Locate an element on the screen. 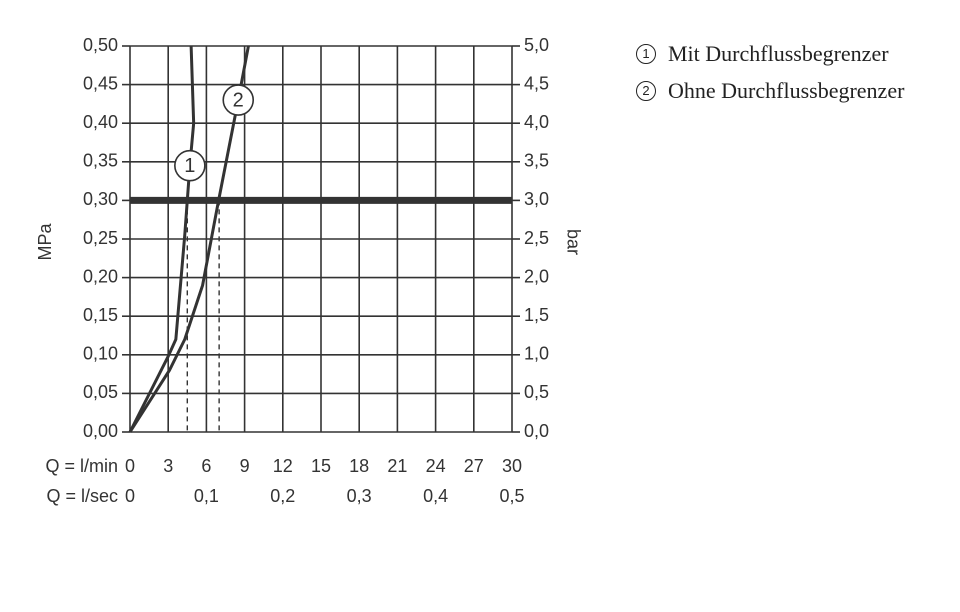  y2-tick-label: 4,0 is located at coordinates (536, 122).